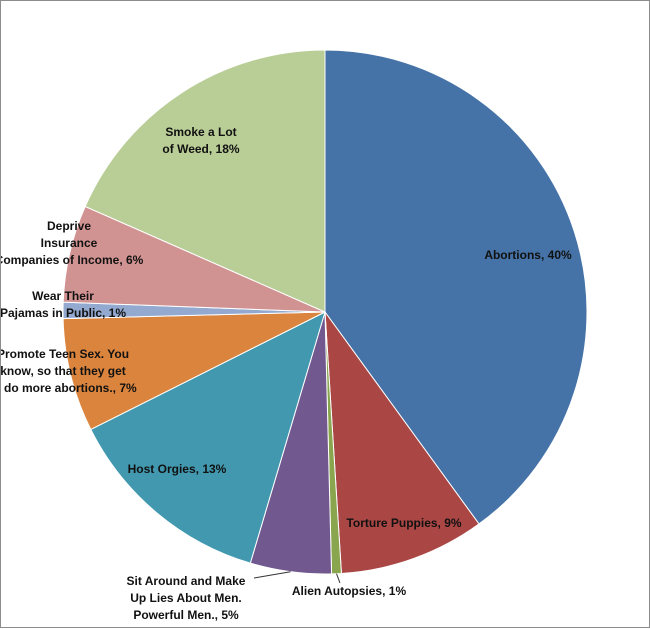  What do you see at coordinates (63, 304) in the screenshot?
I see `slice-label: Wear Their Pajamas in Public, 1%` at bounding box center [63, 304].